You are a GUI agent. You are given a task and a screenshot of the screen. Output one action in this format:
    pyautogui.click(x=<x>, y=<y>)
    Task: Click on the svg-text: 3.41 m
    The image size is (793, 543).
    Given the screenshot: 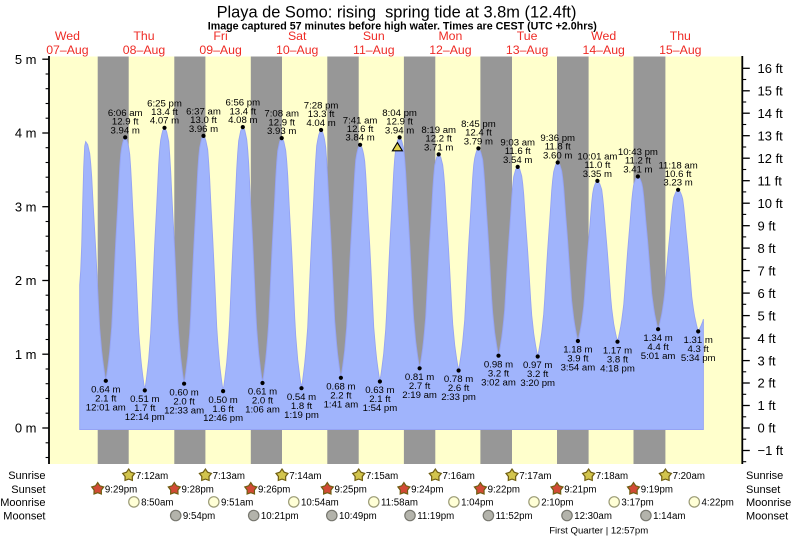 What is the action you would take?
    pyautogui.click(x=637, y=169)
    